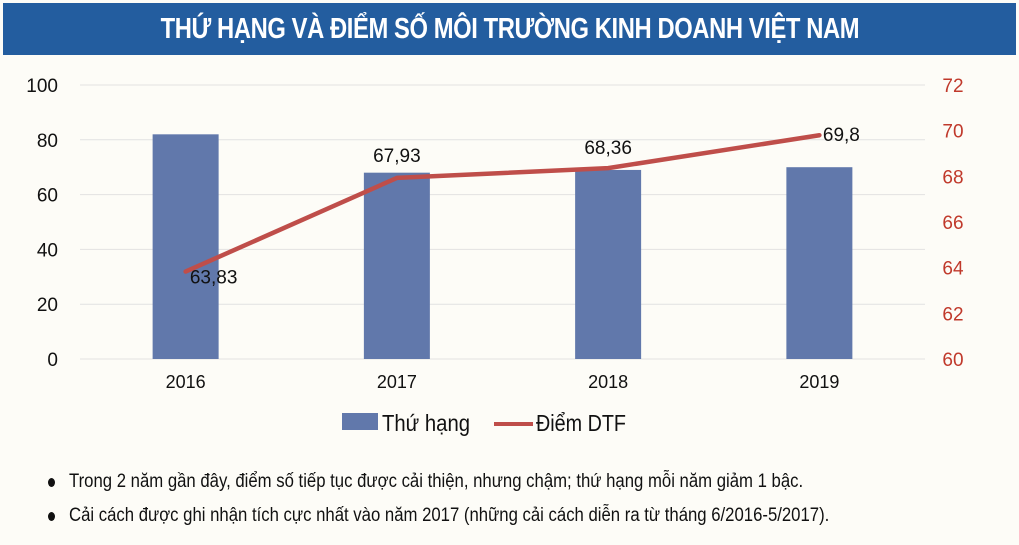  I want to click on dtf-data-label: 67,93, so click(397, 156).